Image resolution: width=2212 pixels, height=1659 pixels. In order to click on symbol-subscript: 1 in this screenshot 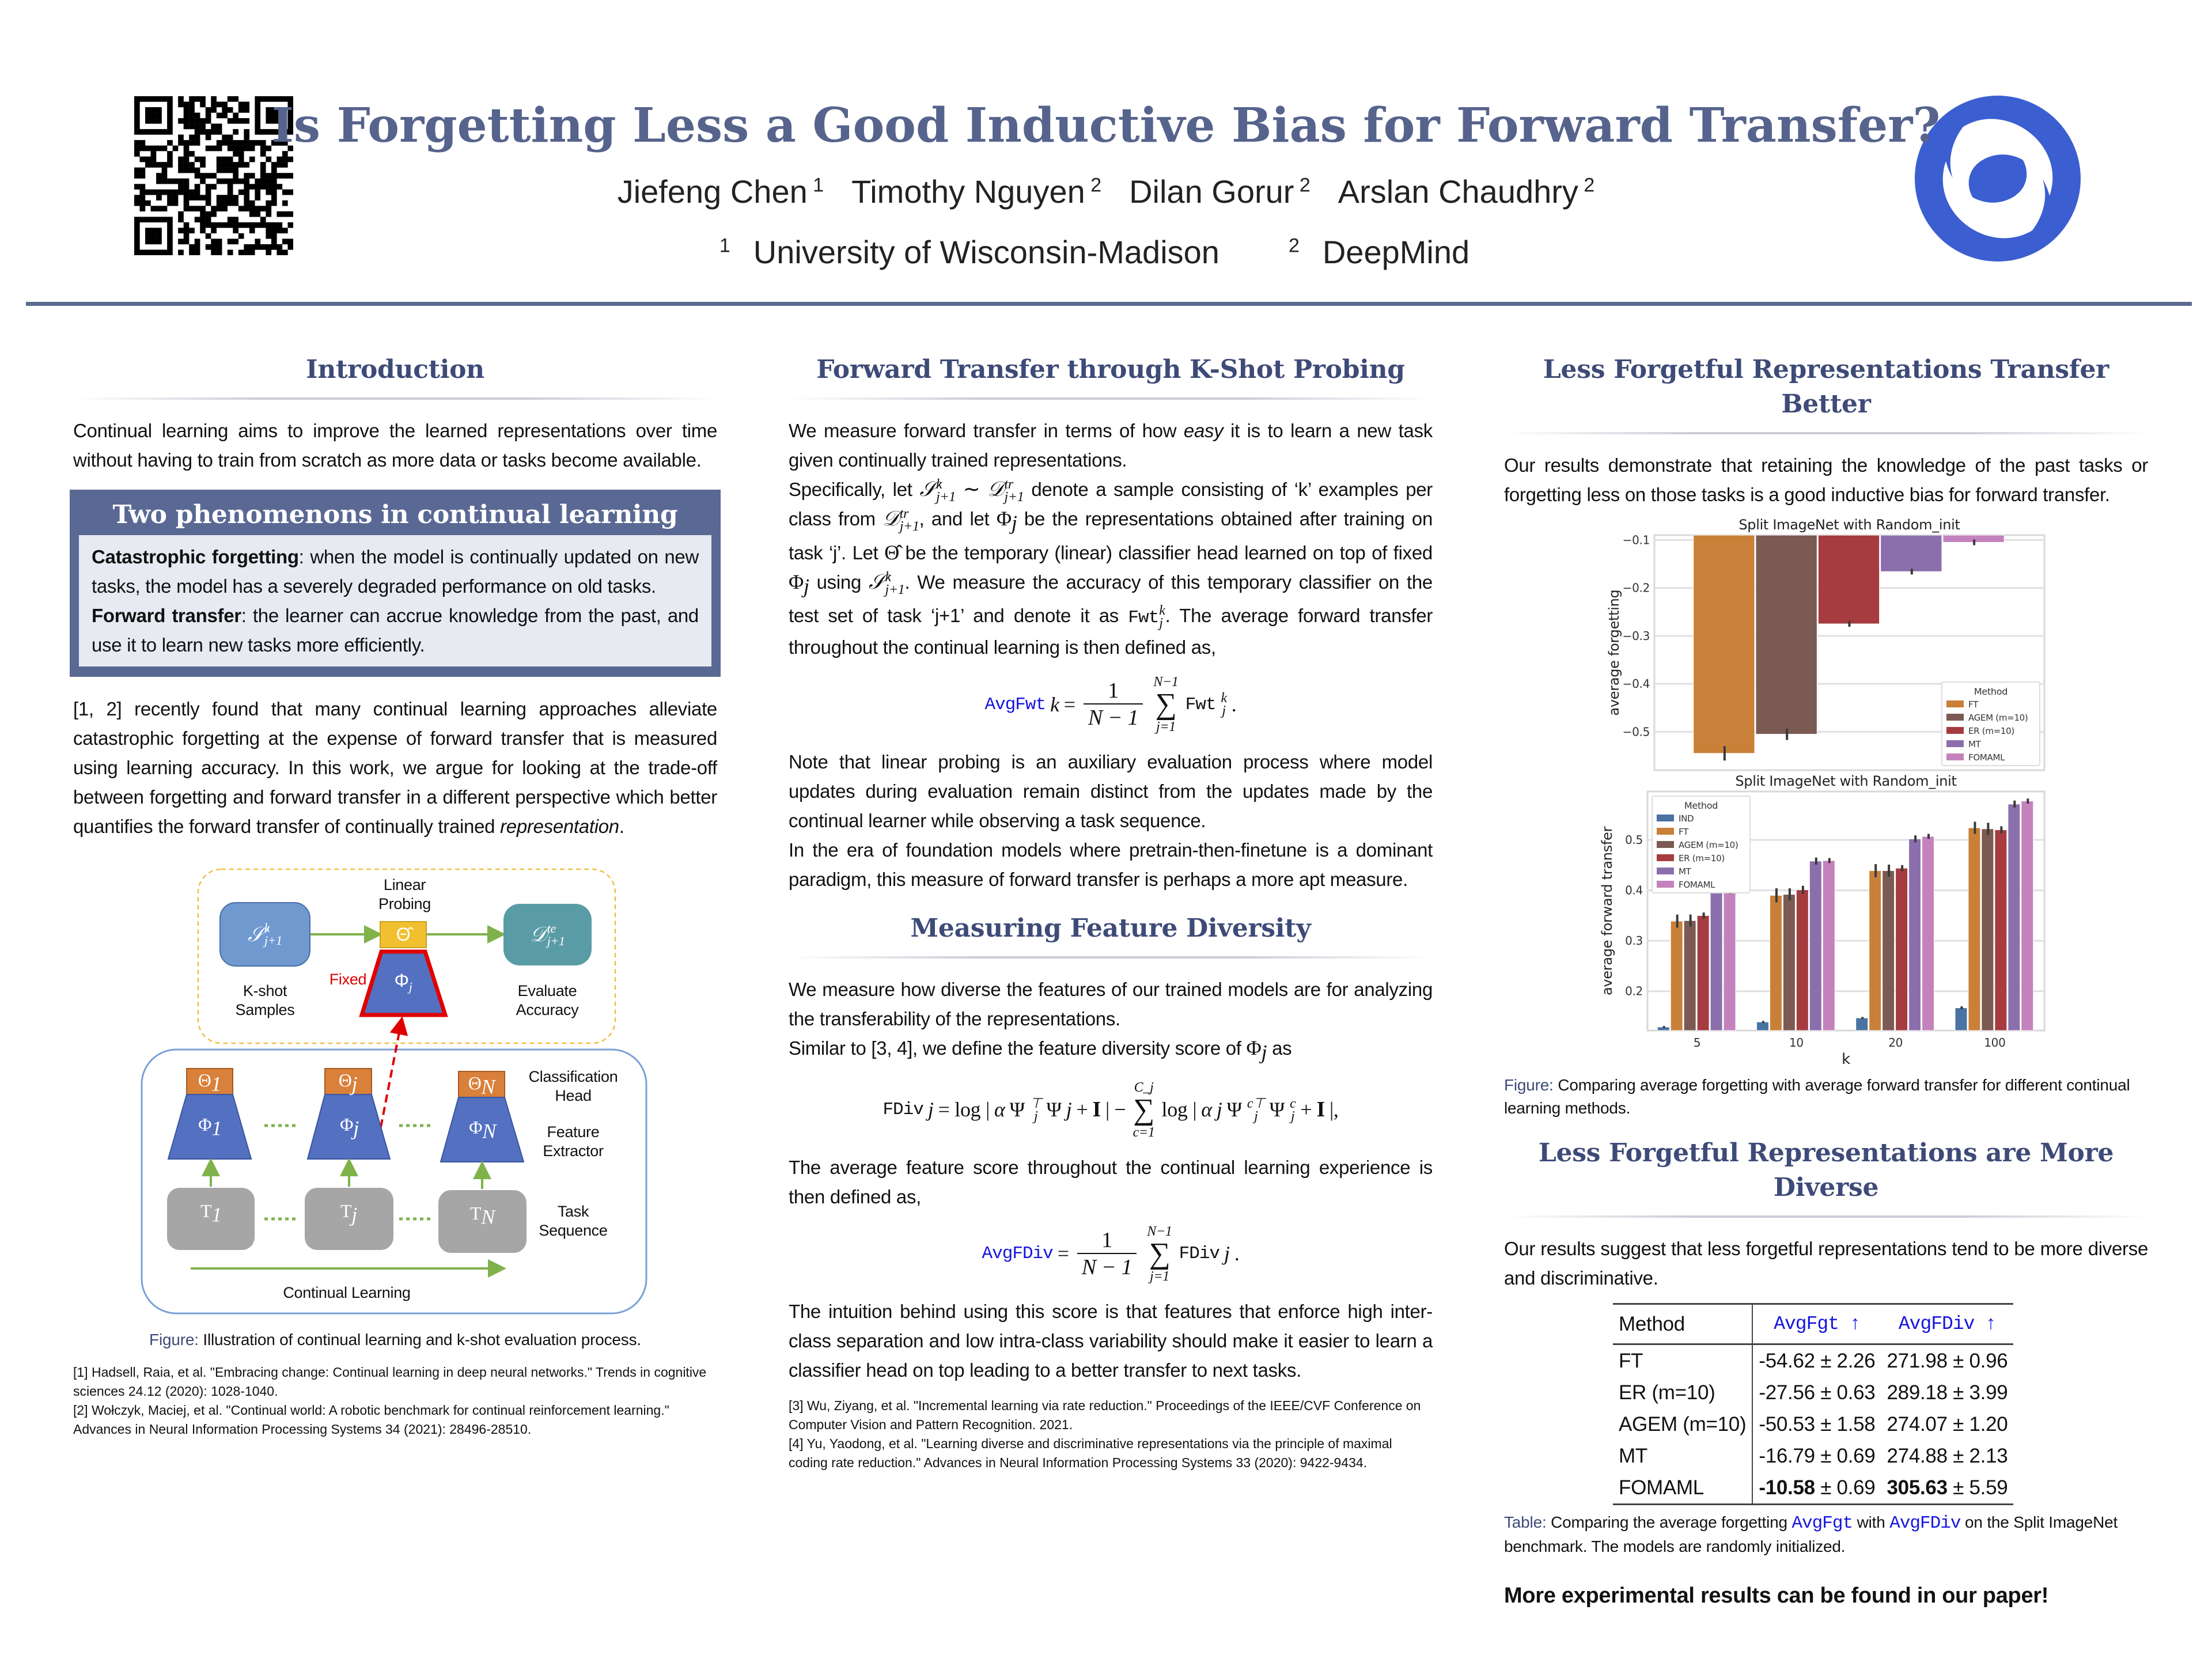, I will do `click(216, 1128)`.